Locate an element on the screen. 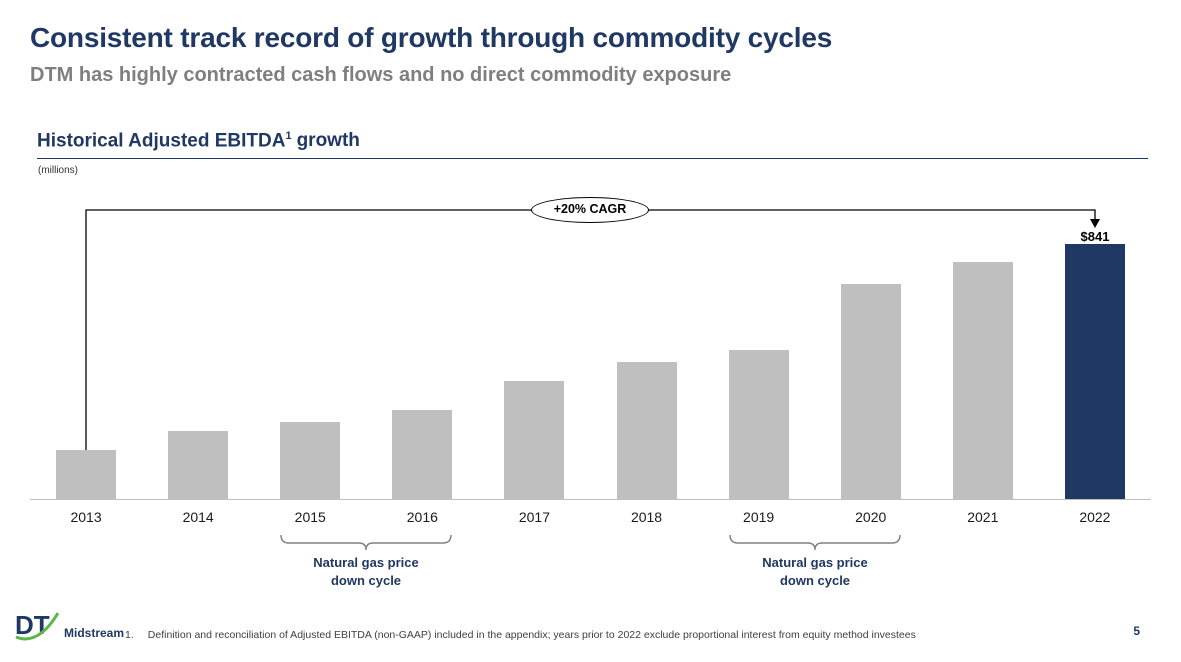 The height and width of the screenshot is (662, 1181). bar-column-2019 is located at coordinates (759, 354).